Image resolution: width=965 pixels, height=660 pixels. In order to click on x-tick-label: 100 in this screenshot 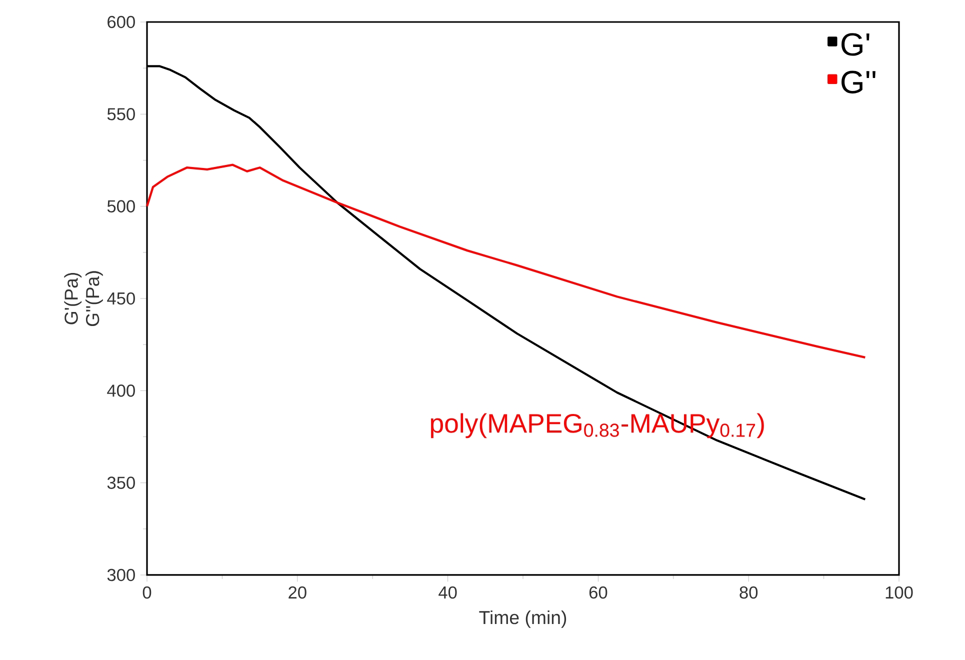, I will do `click(899, 592)`.